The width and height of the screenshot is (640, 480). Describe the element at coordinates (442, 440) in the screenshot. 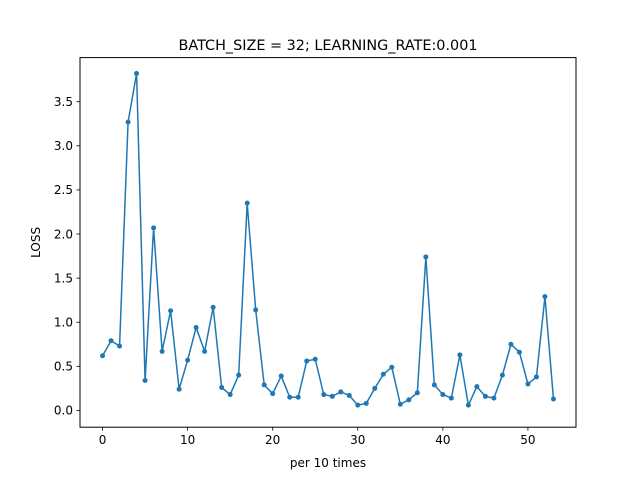

I see `x-tick-label: 40` at that location.